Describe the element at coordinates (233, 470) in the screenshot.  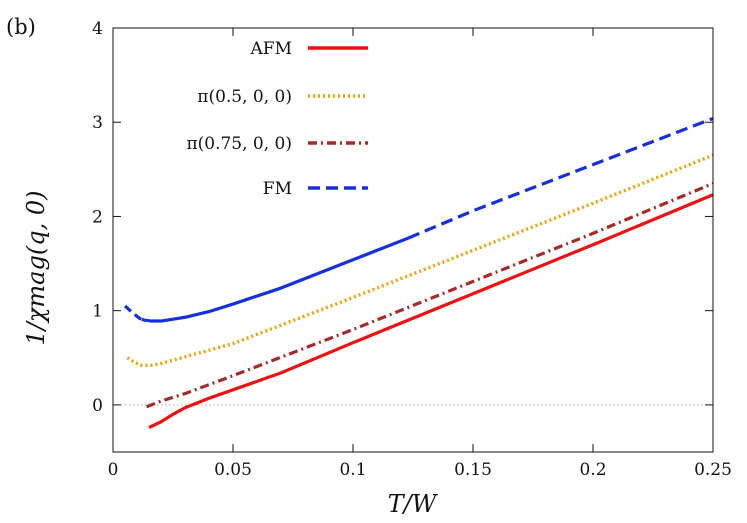
I see `x-tick-label: 0.05` at that location.